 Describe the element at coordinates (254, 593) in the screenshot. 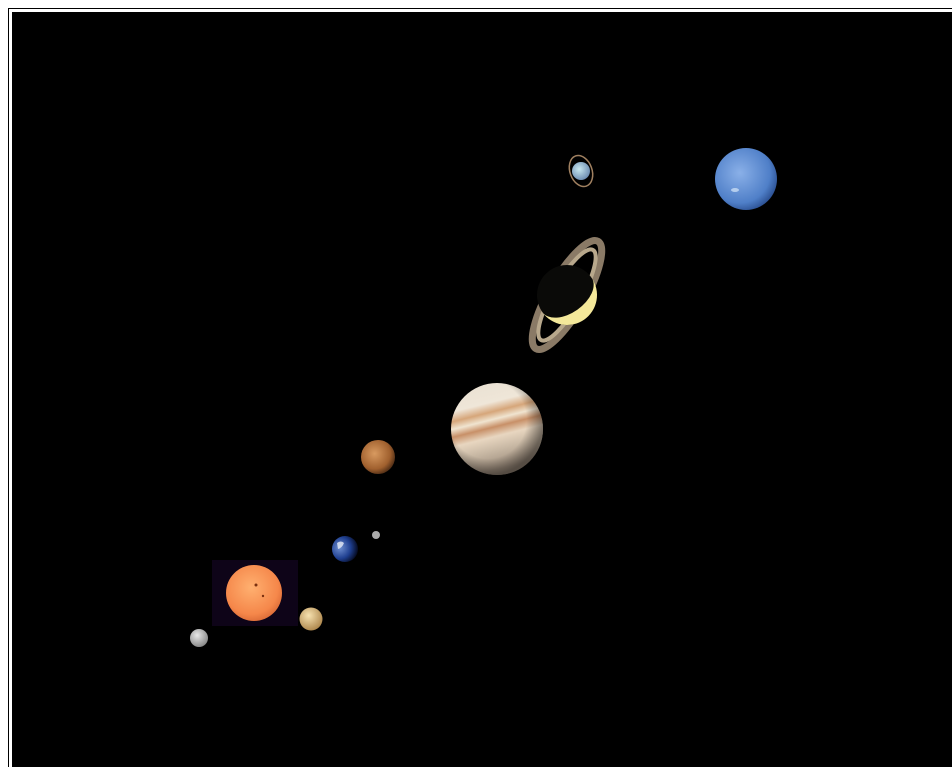

I see `sun` at that location.